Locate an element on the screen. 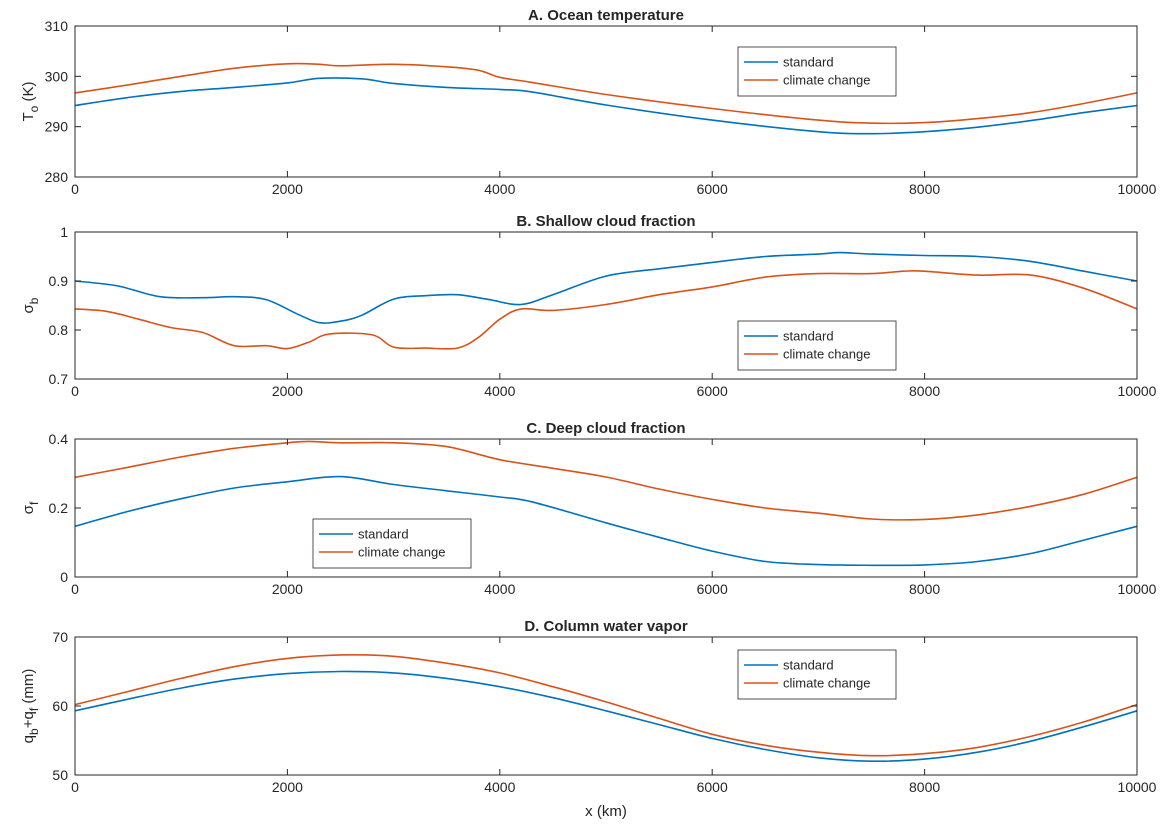 This screenshot has width=1164, height=827. y-tick-label: 0.8 is located at coordinates (59, 330).